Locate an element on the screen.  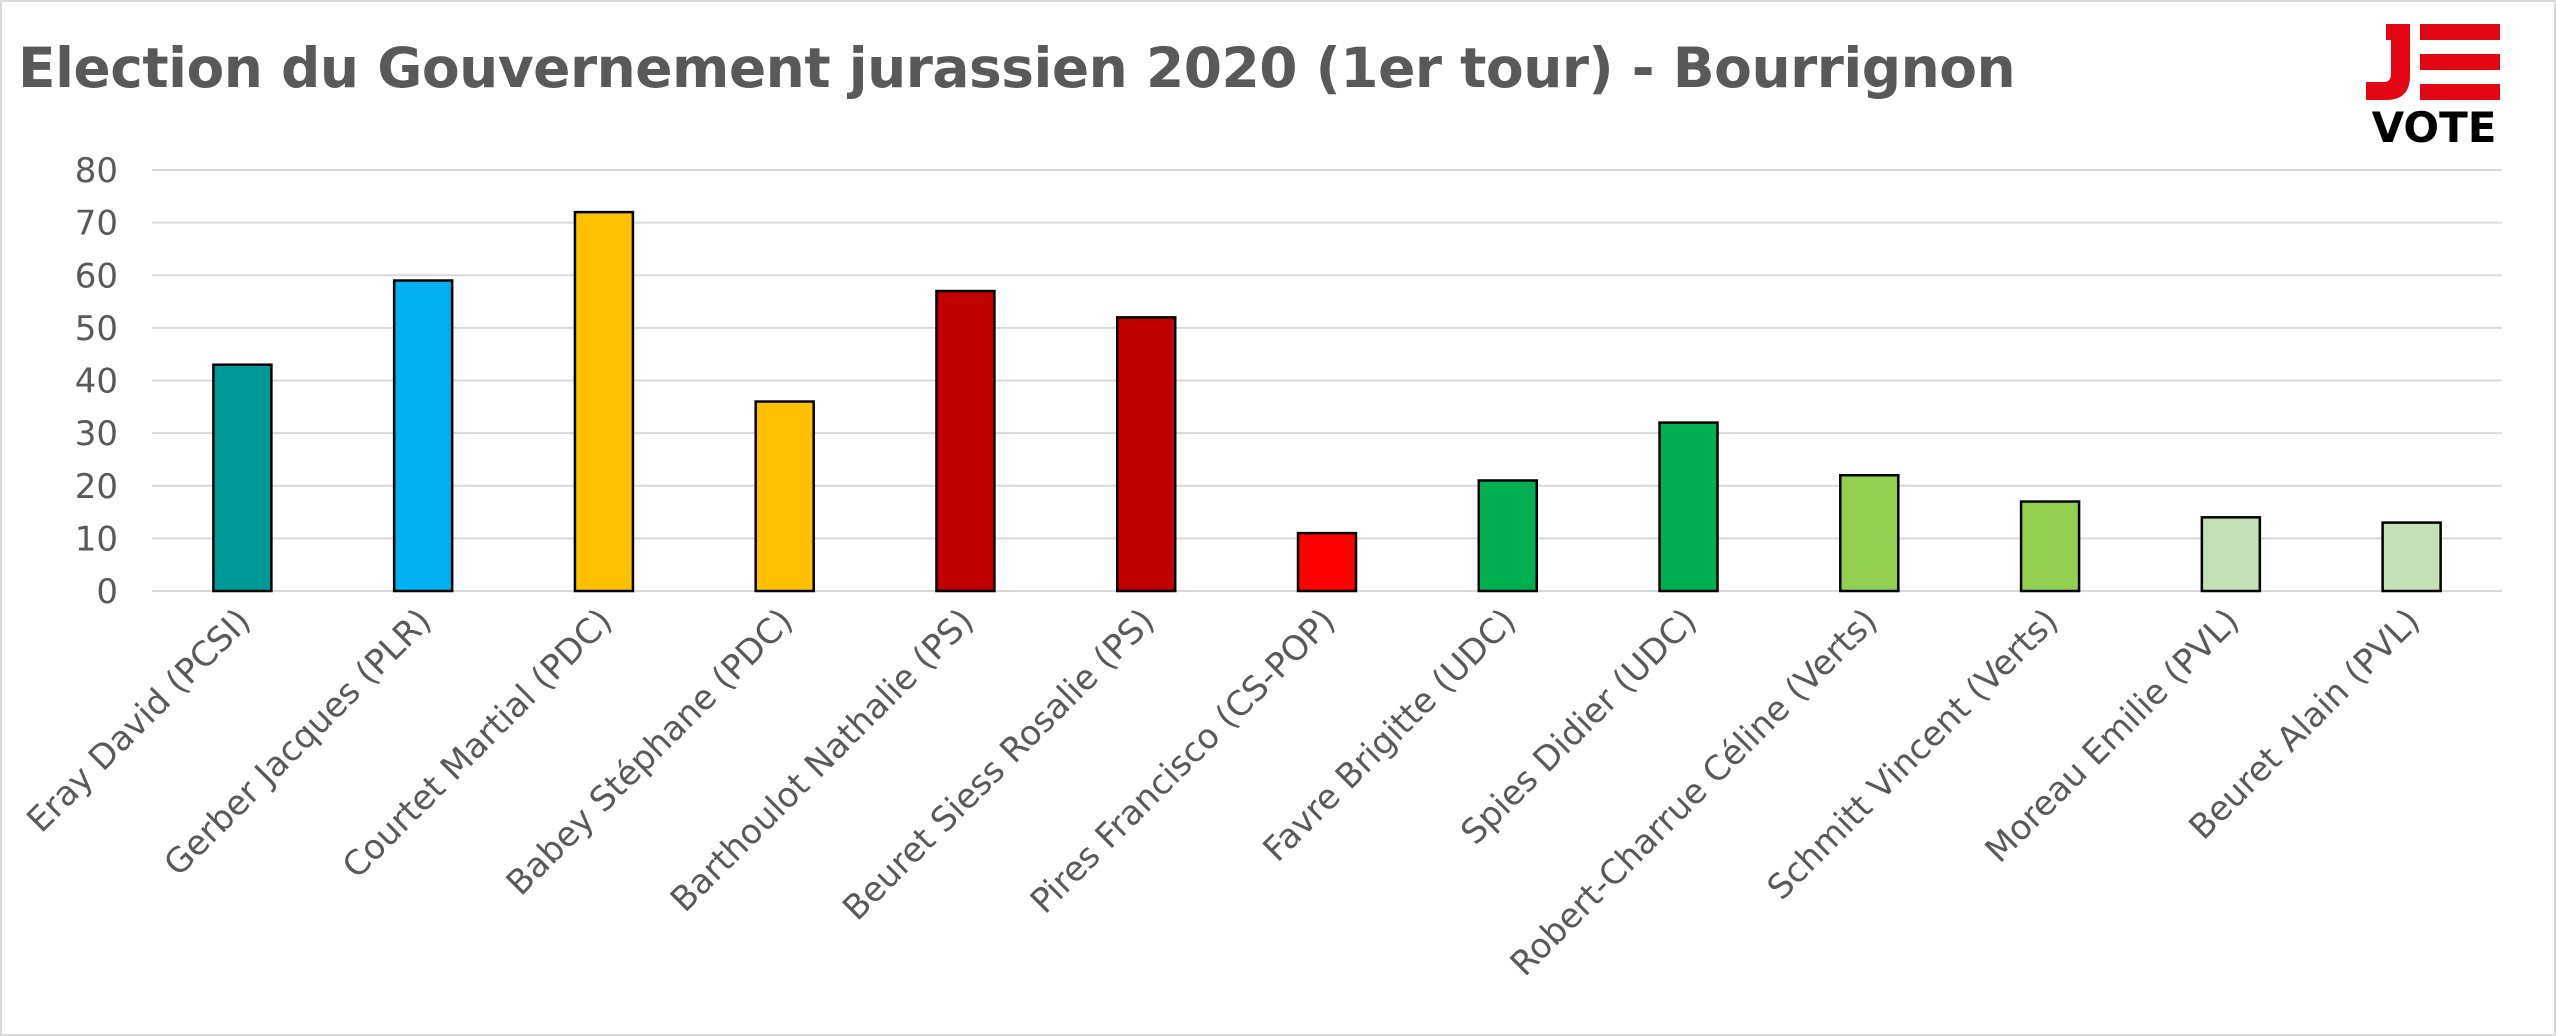
logo-e-bar-bottom is located at coordinates (2460, 92).